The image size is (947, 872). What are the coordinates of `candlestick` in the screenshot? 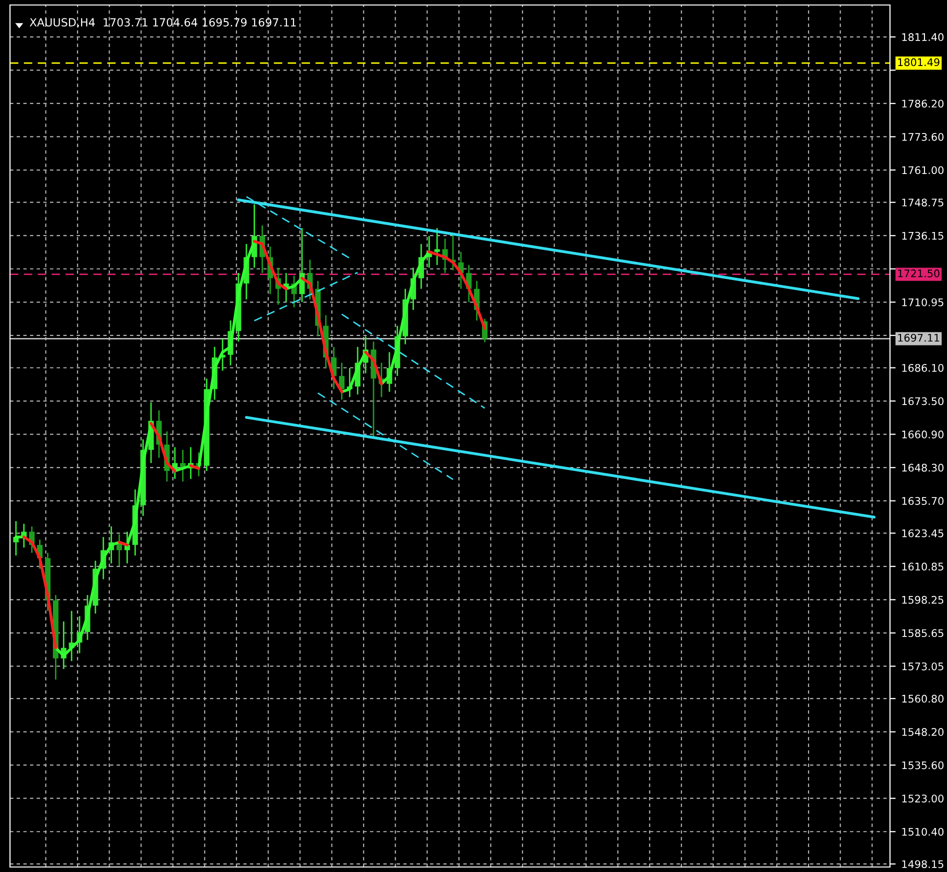 It's located at (437, 246).